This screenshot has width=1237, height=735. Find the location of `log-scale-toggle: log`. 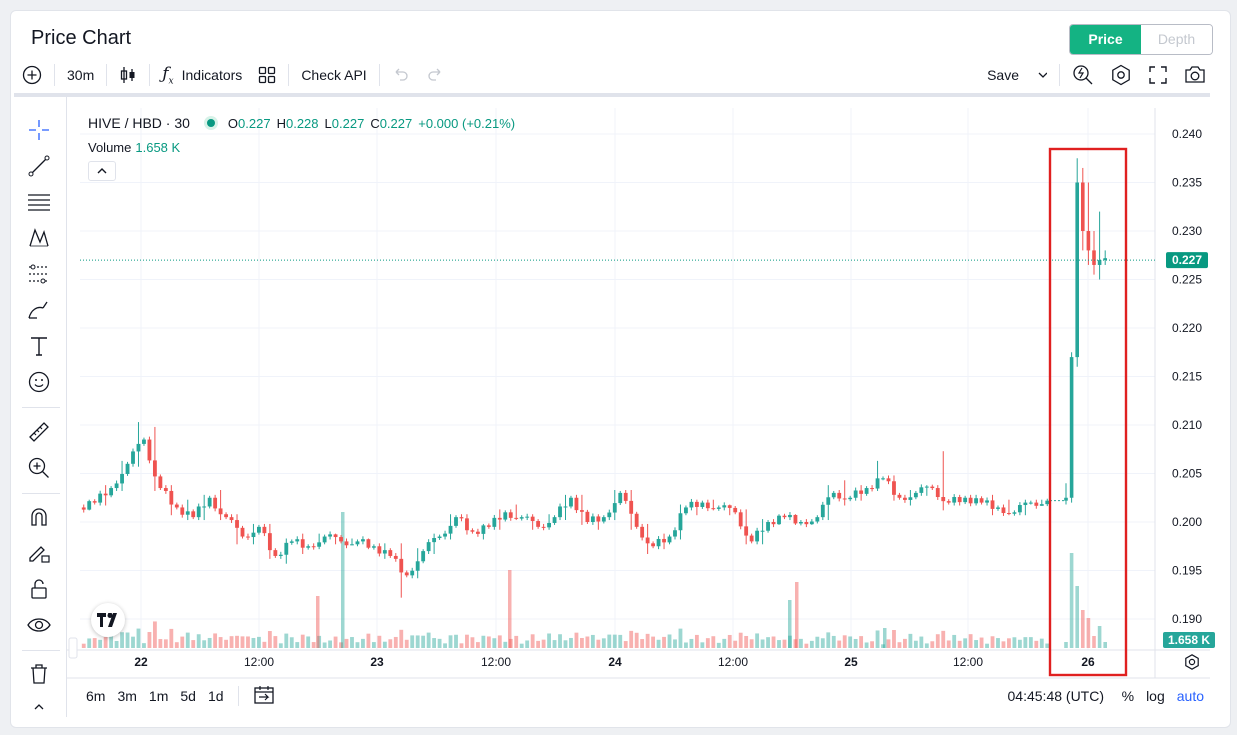

log-scale-toggle: log is located at coordinates (1155, 696).